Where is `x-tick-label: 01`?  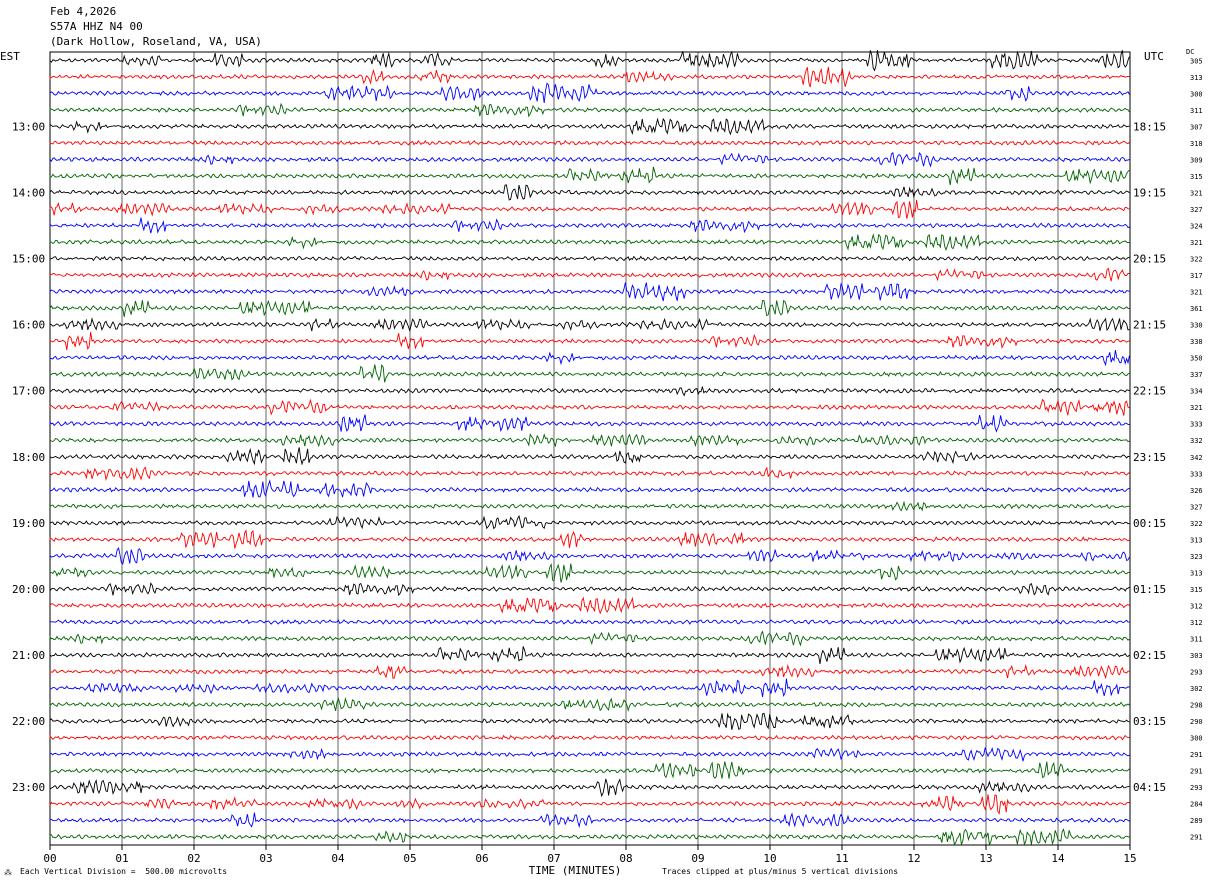 x-tick-label: 01 is located at coordinates (121, 858).